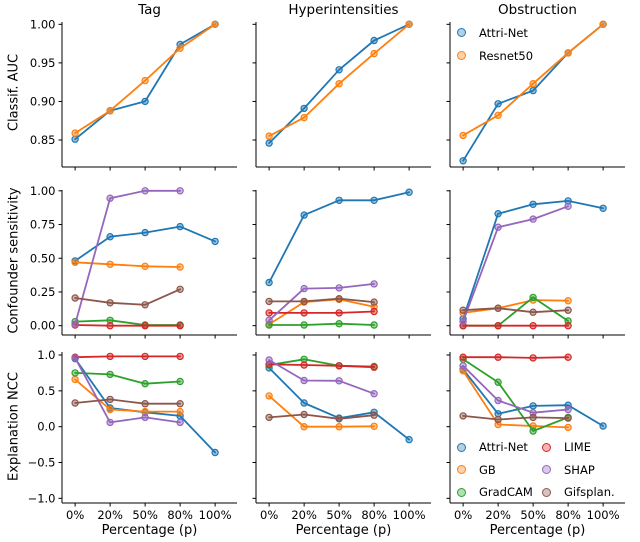 Image resolution: width=640 pixels, height=542 pixels. Describe the element at coordinates (461, 447) in the screenshot. I see `attri-net-marker-icon` at that location.